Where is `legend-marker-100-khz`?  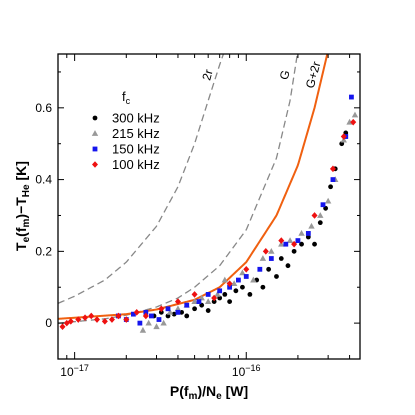 legend-marker-100-khz is located at coordinates (95, 164).